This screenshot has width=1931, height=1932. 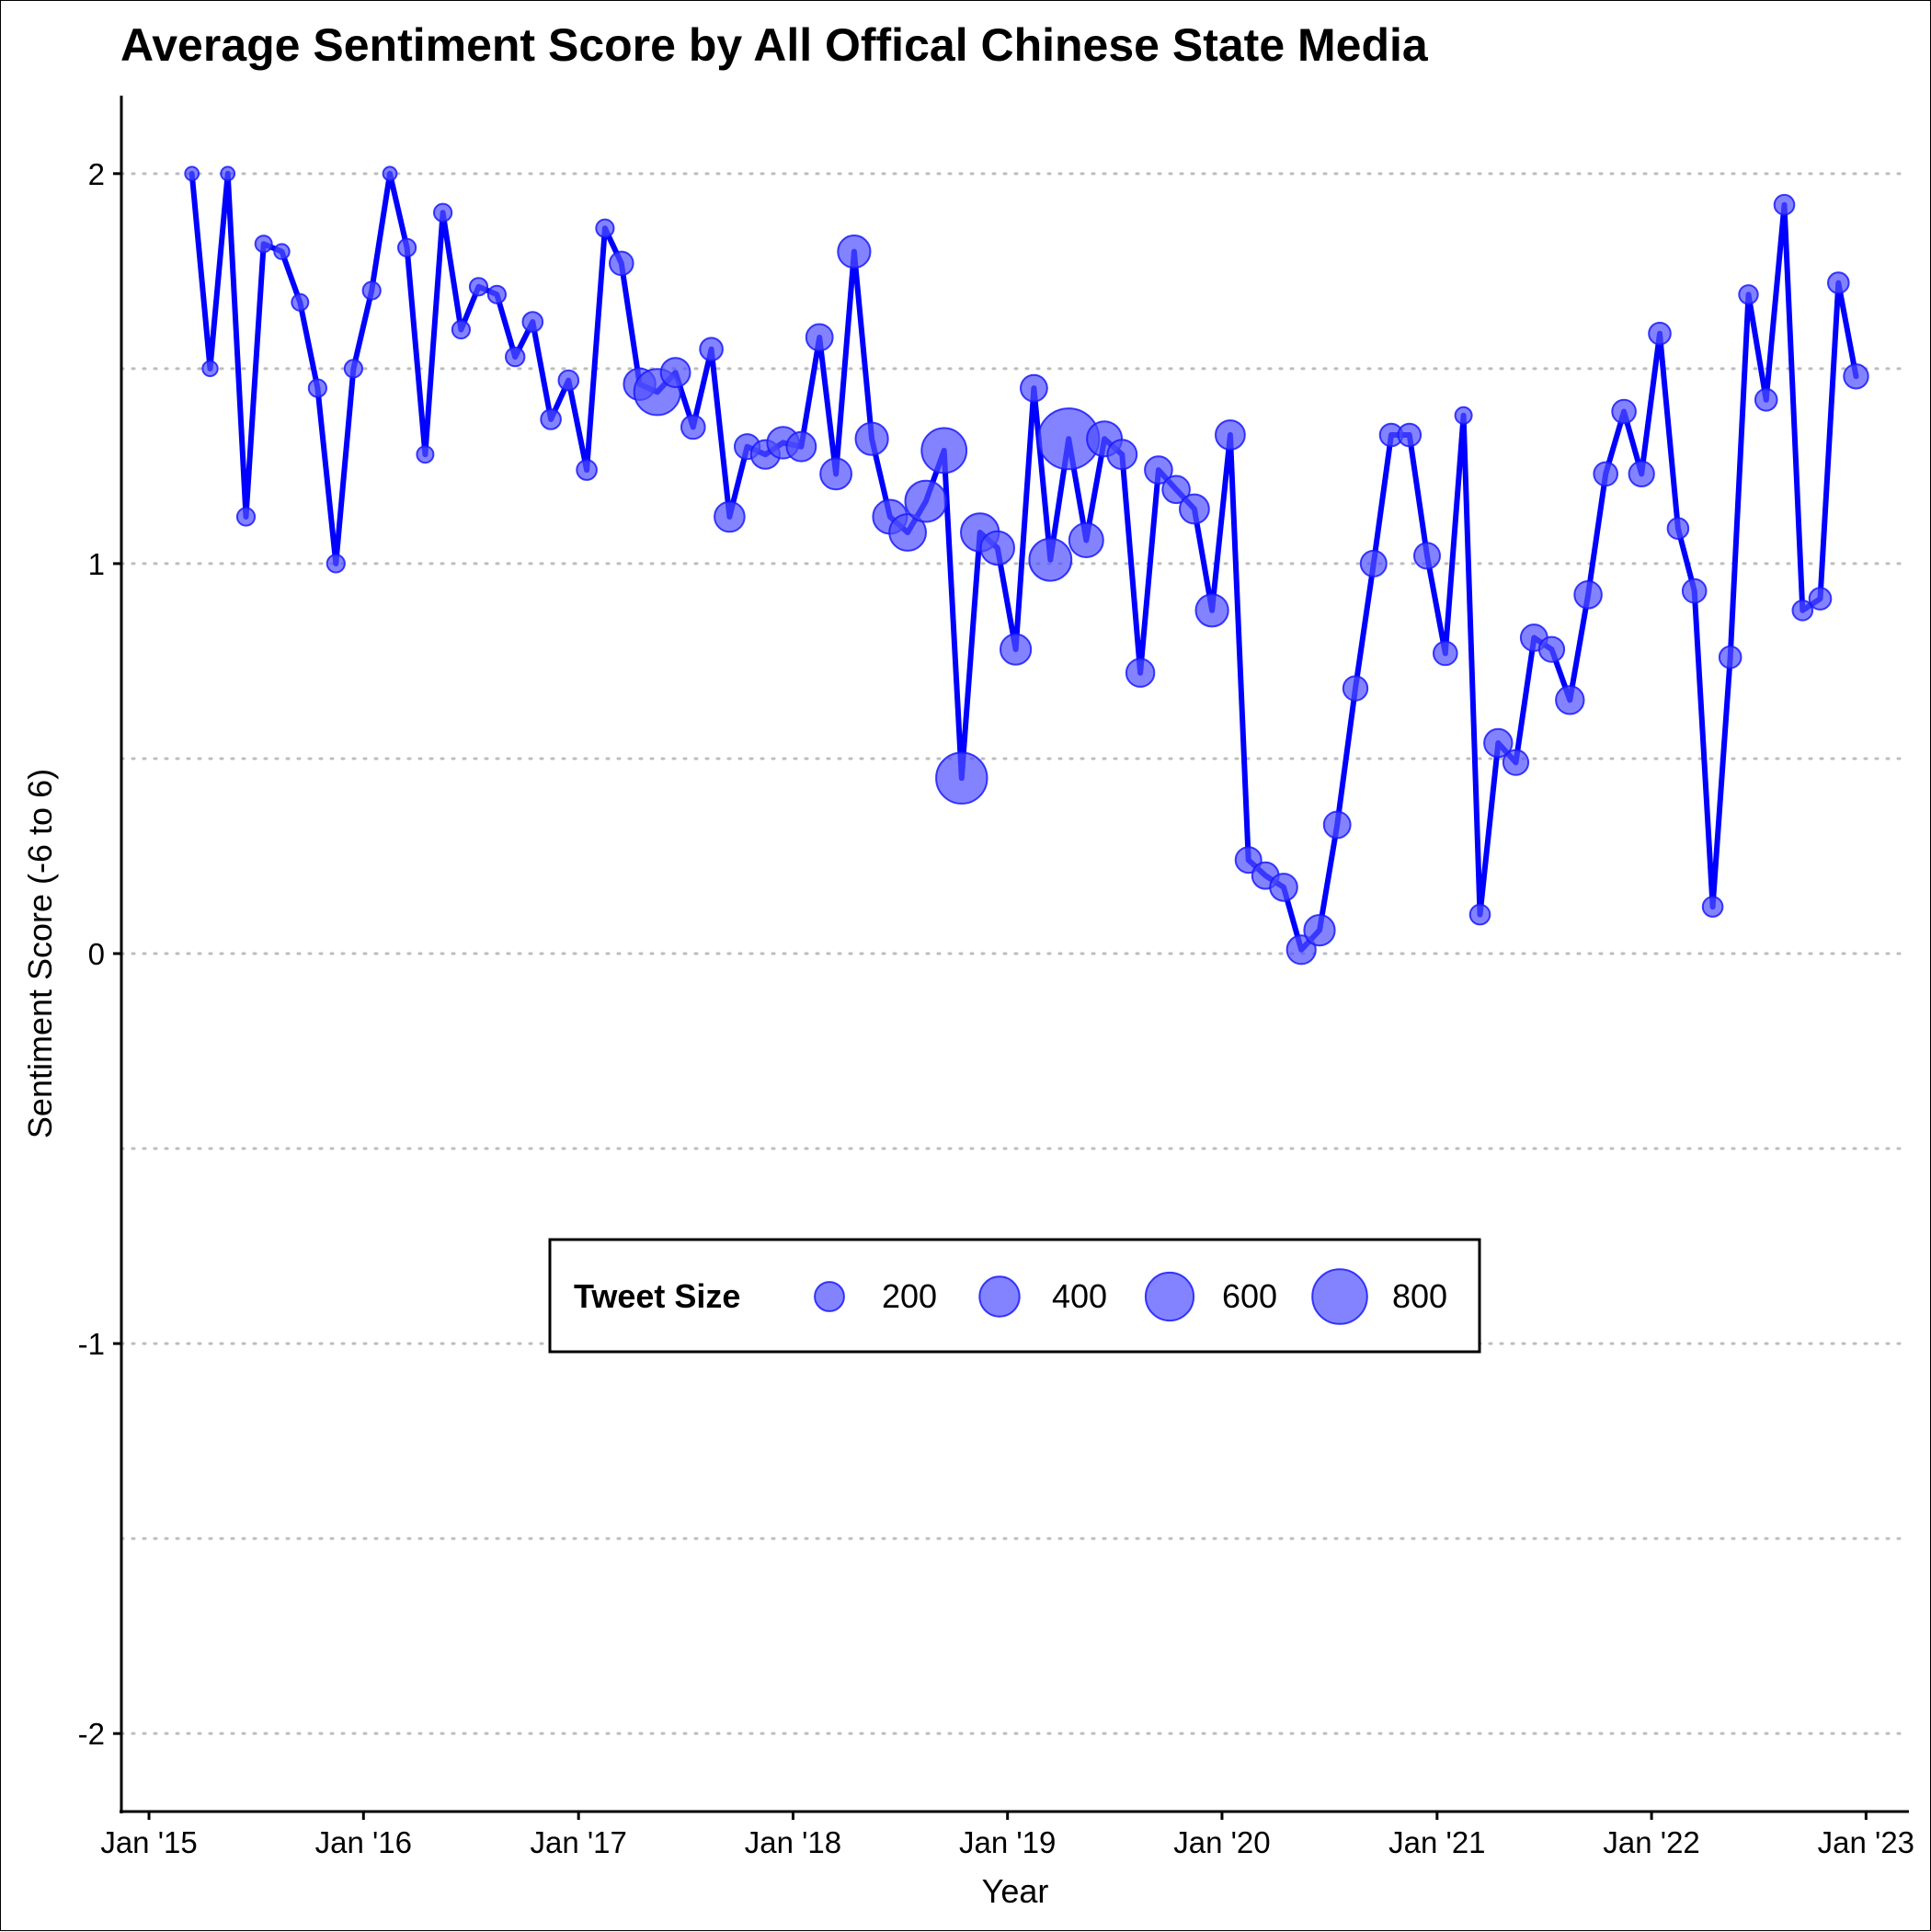 What do you see at coordinates (148, 1842) in the screenshot?
I see `x-tick-label: Jan '15` at bounding box center [148, 1842].